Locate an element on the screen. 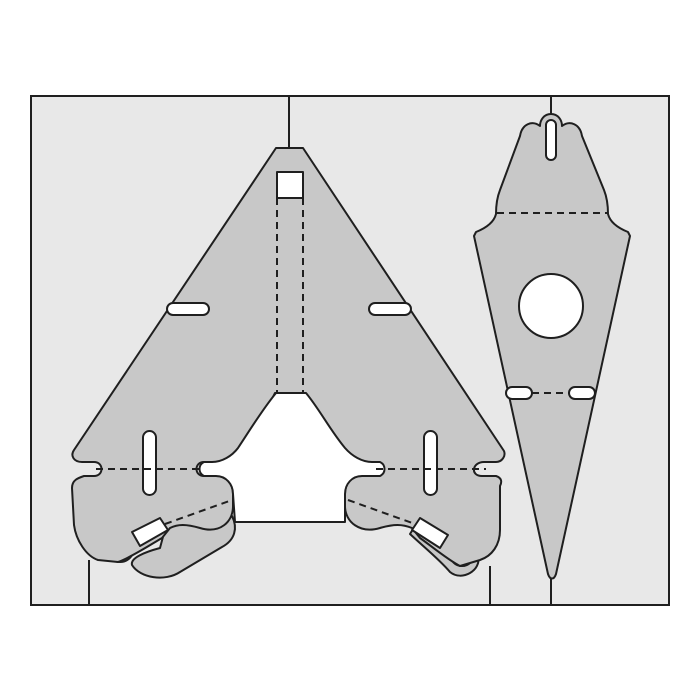  left-wing-notch is located at coordinates (150, 532).